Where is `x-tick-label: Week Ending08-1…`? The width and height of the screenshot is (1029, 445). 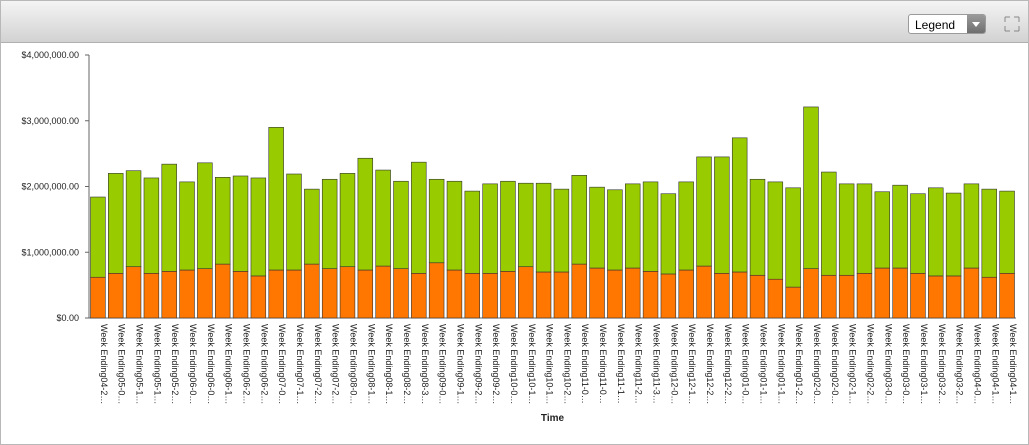
x-tick-label: Week Ending08-1… is located at coordinates (389, 364).